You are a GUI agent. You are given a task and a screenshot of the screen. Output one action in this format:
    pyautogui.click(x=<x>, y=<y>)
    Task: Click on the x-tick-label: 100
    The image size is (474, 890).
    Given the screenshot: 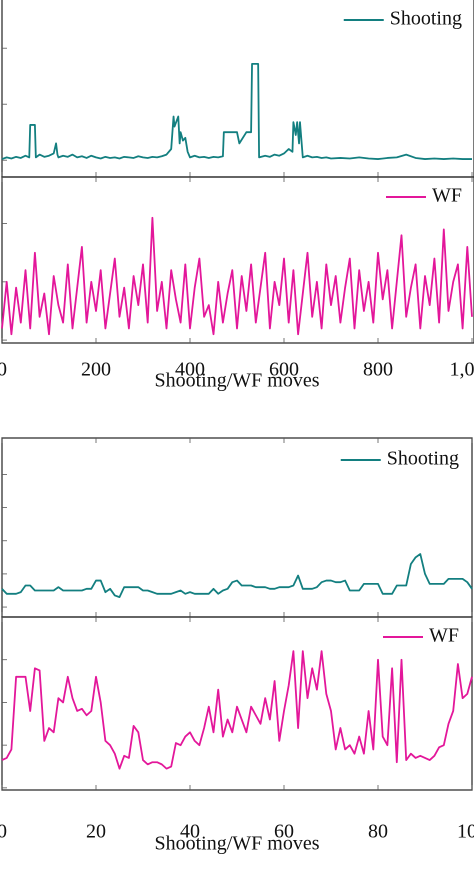 What is the action you would take?
    pyautogui.click(x=465, y=832)
    